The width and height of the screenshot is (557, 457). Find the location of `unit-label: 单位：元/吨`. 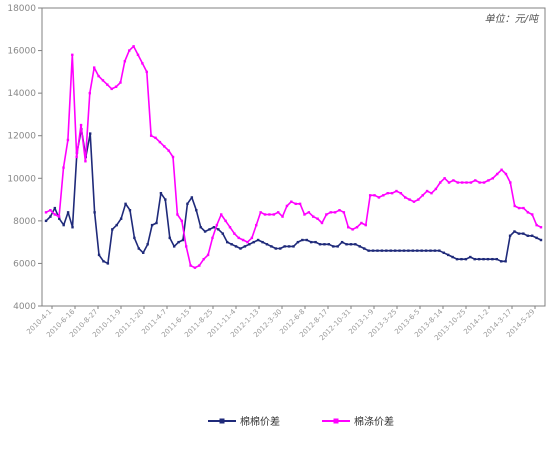

unit-label: 单位：元/吨 is located at coordinates (512, 19).